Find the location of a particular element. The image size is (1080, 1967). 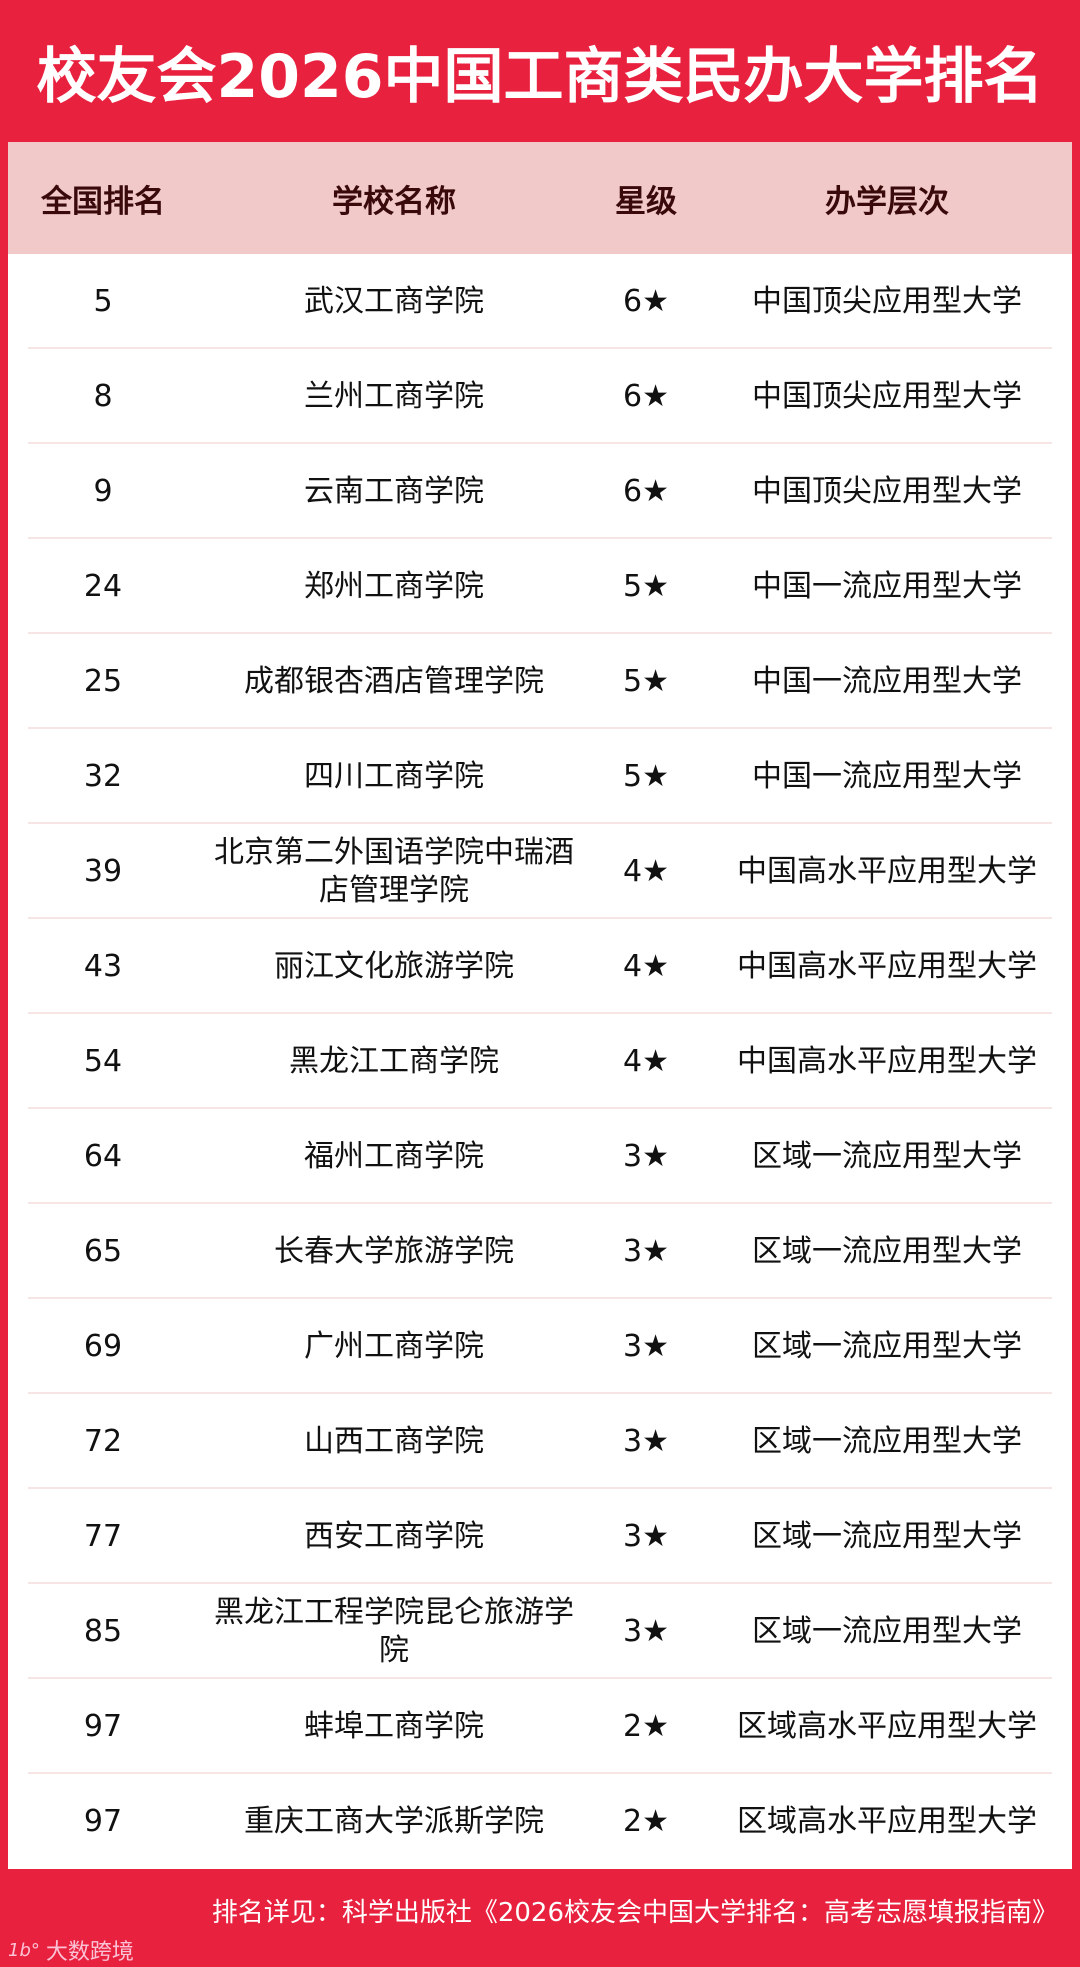

watermark-logo: 1b° 大数跨境 is located at coordinates (71, 1950).